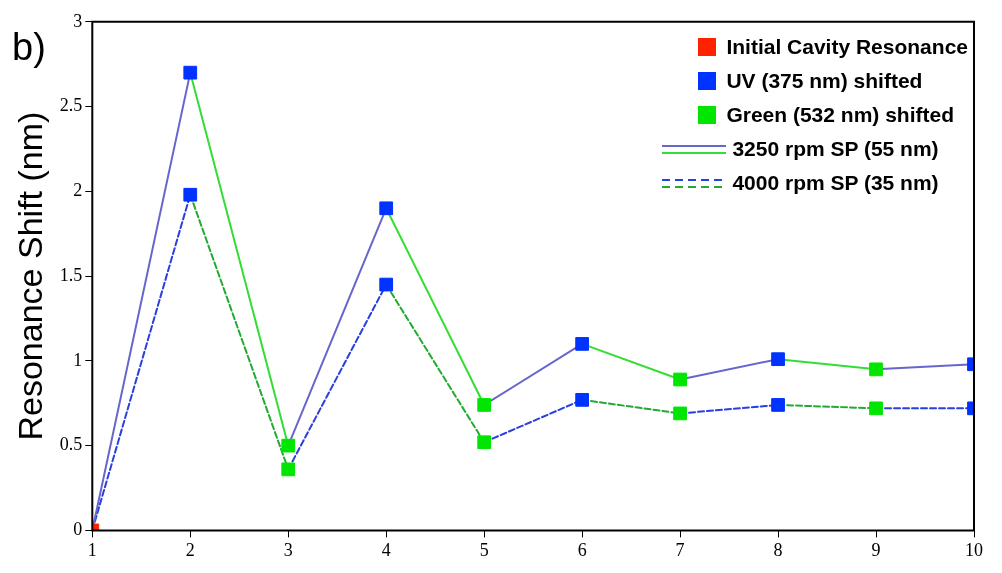 The image size is (1002, 573). I want to click on legend-label: 3250 rpm SP (55 nm), so click(835, 149).